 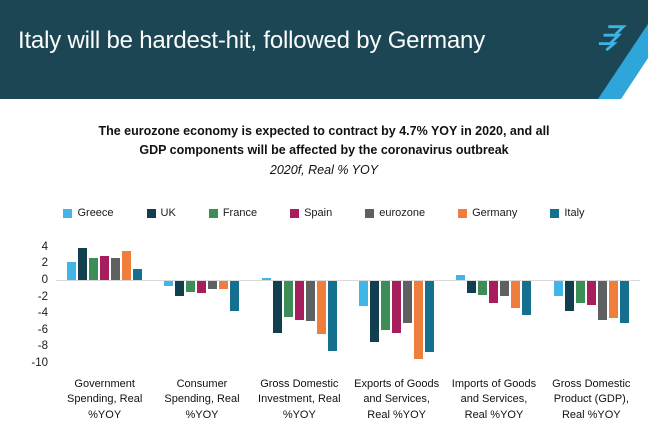 I want to click on legend-item-eurozone: eurozone, so click(x=395, y=213).